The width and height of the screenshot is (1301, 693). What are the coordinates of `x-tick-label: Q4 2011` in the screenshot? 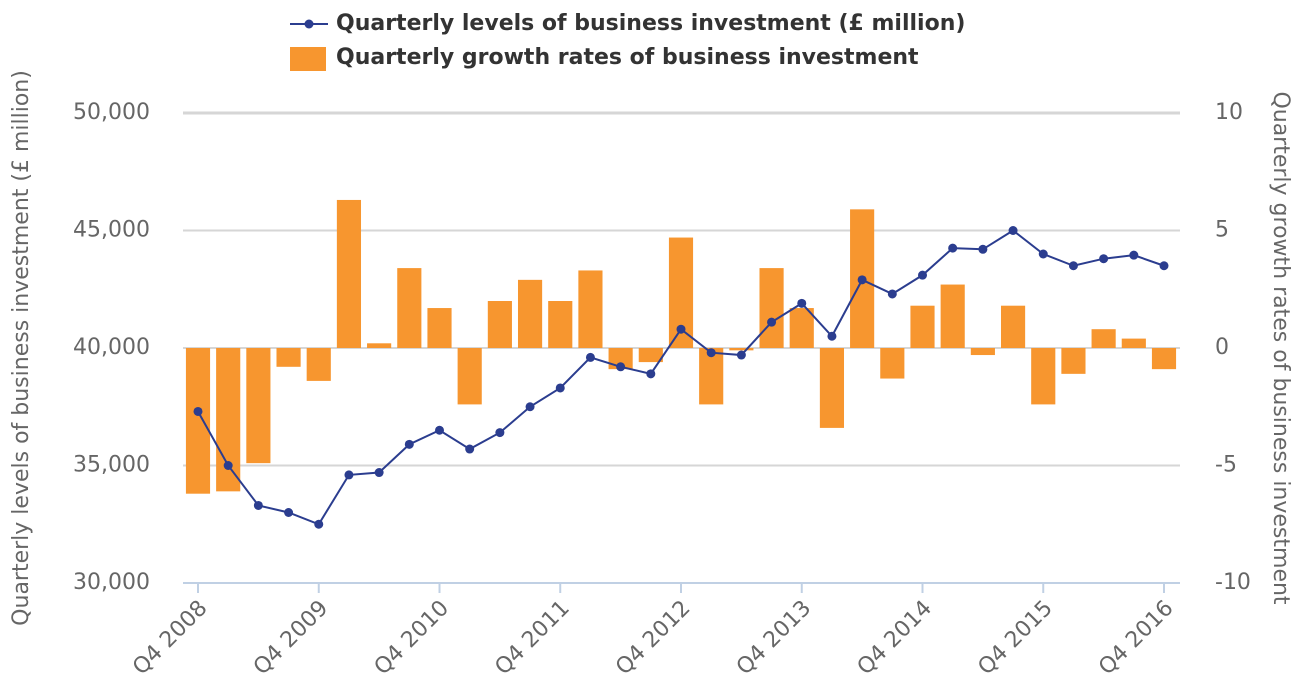 It's located at (532, 638).